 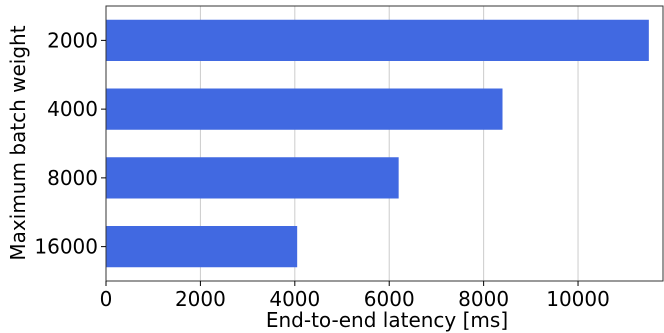 I want to click on x-tick-label: 10000, so click(x=578, y=299).